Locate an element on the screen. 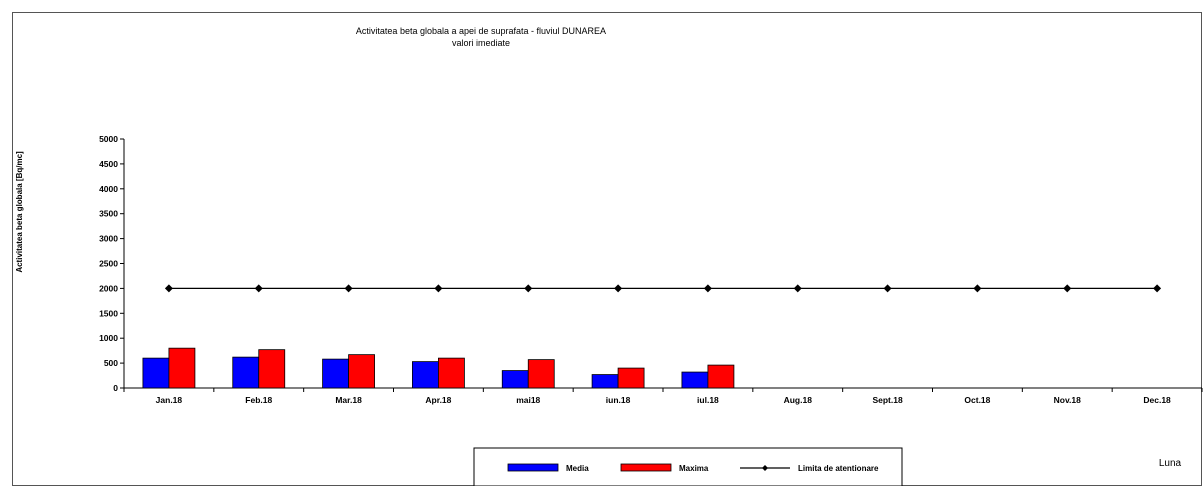  x-tick-label: Aug.18 is located at coordinates (798, 400).